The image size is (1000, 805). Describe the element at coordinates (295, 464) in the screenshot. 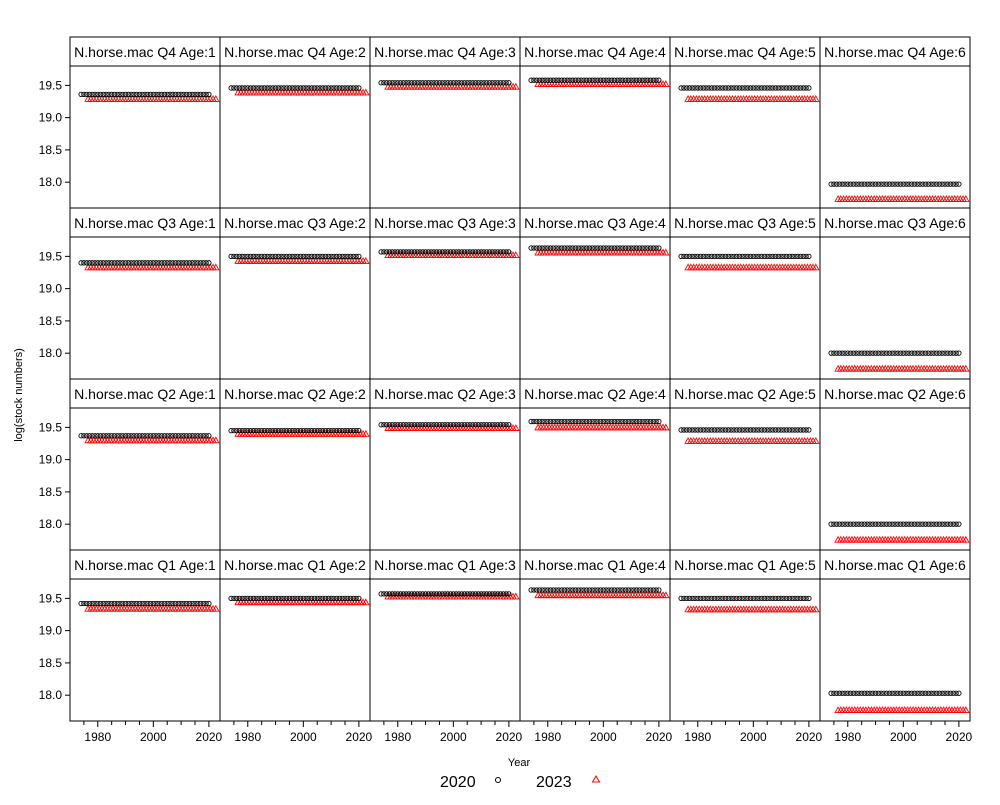

I see `panel: N.horse.mac Q2 Age:2` at that location.